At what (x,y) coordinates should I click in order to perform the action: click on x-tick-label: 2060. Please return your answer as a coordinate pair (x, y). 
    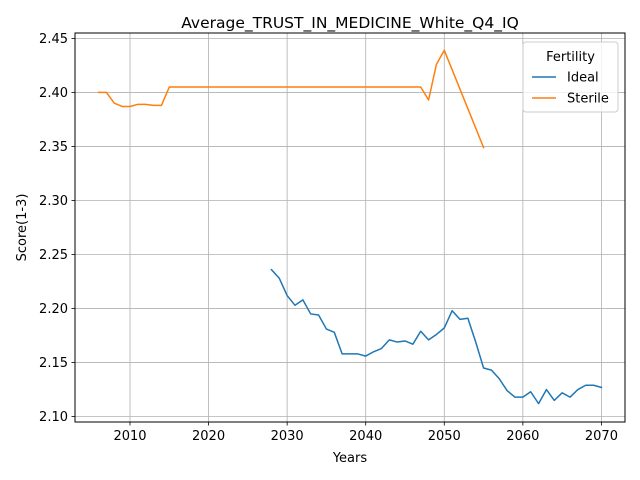
    Looking at the image, I should click on (522, 436).